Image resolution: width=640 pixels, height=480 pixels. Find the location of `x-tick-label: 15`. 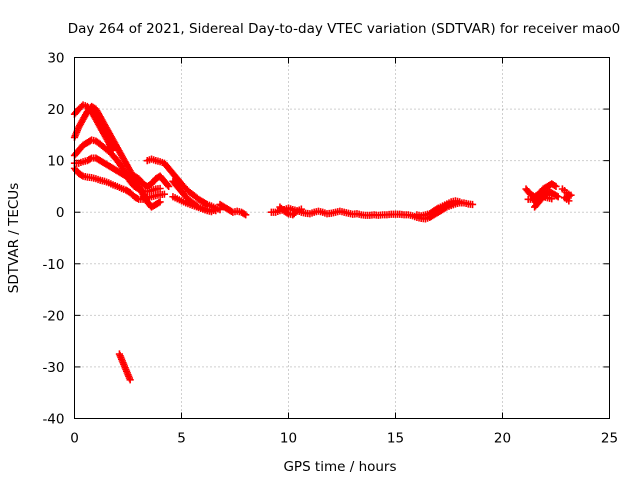

x-tick-label: 15 is located at coordinates (395, 439).